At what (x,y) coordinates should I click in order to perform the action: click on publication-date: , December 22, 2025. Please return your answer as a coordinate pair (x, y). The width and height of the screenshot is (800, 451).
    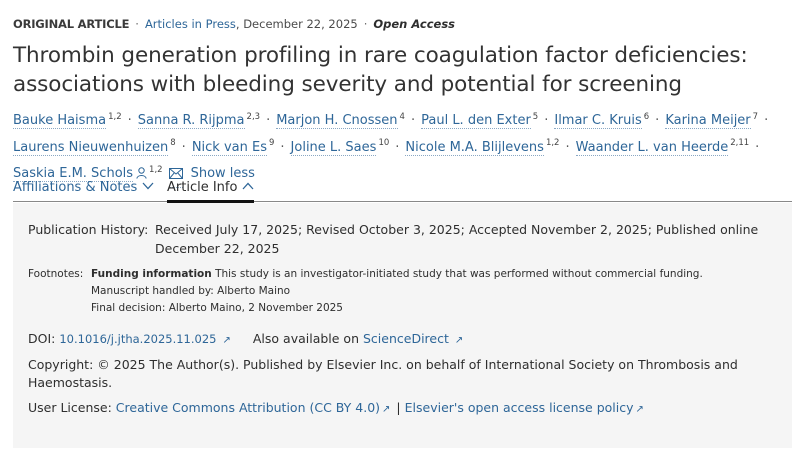
    Looking at the image, I should click on (296, 24).